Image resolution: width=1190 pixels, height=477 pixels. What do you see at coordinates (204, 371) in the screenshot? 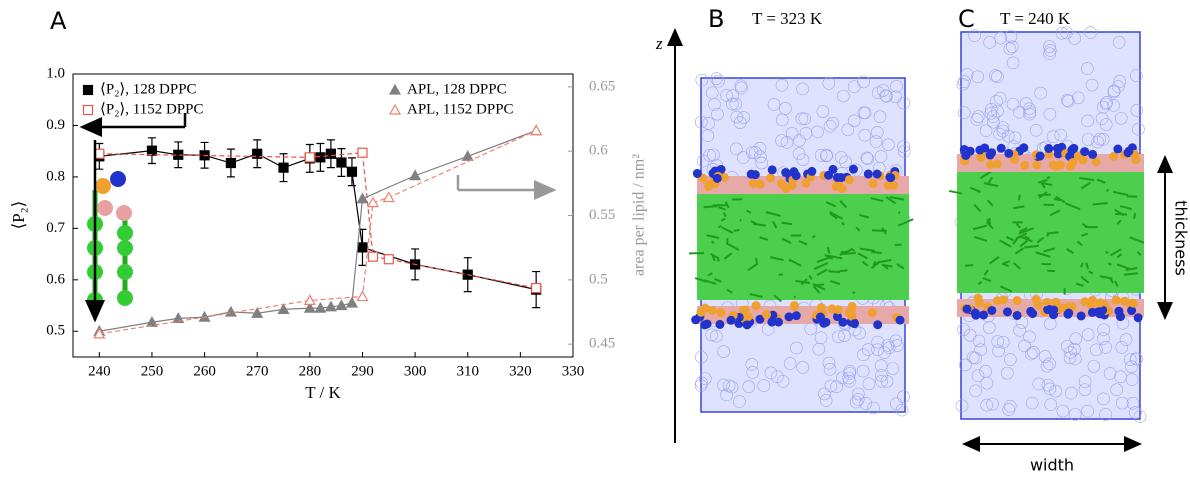
I see `x-tick-label: 260` at bounding box center [204, 371].